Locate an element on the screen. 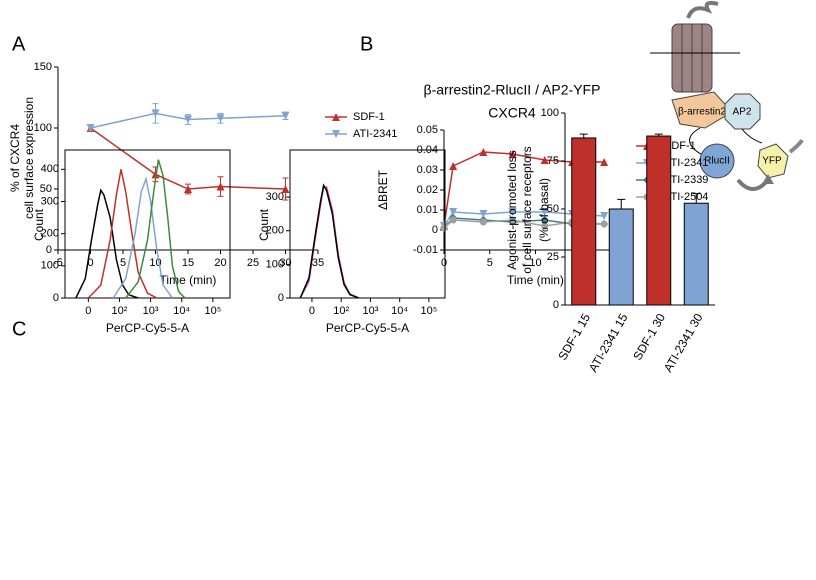 The image size is (816, 580). panel-label: C is located at coordinates (19, 329).